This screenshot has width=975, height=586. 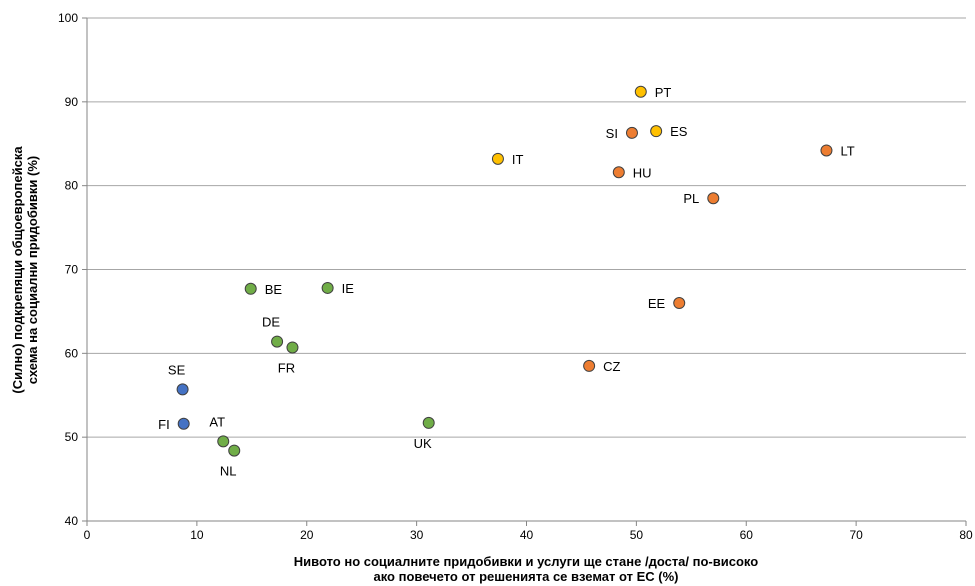 What do you see at coordinates (679, 131) in the screenshot?
I see `data-label-es: ES` at bounding box center [679, 131].